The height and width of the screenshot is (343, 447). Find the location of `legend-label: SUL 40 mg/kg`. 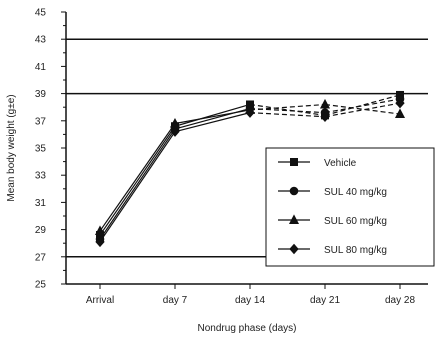

legend-label: SUL 40 mg/kg is located at coordinates (355, 192).